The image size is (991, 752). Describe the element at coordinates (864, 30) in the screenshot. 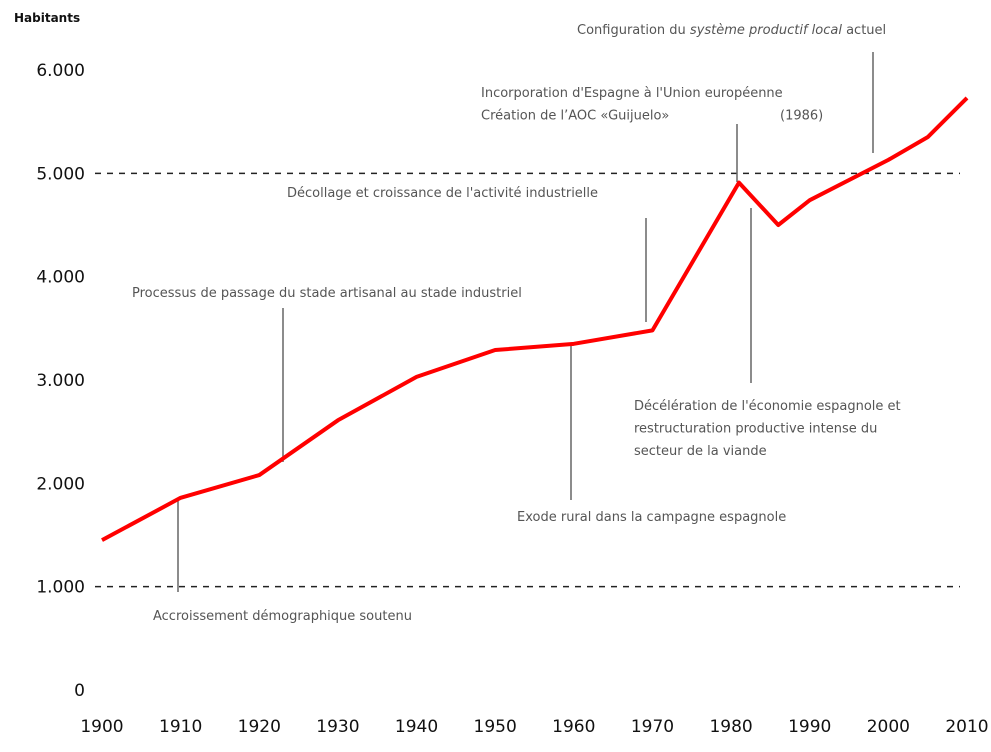

I see `annotation-part: actuel` at that location.